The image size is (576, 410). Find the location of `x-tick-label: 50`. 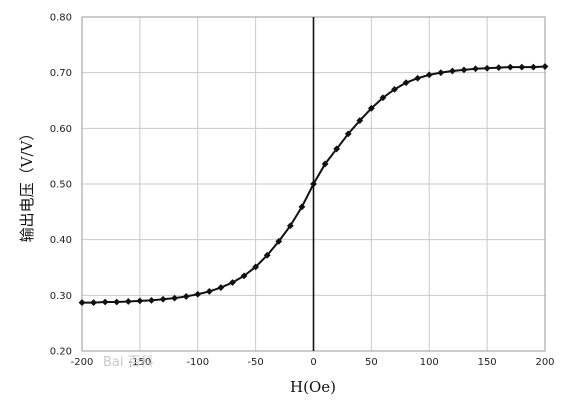

x-tick-label: 50 is located at coordinates (371, 362).